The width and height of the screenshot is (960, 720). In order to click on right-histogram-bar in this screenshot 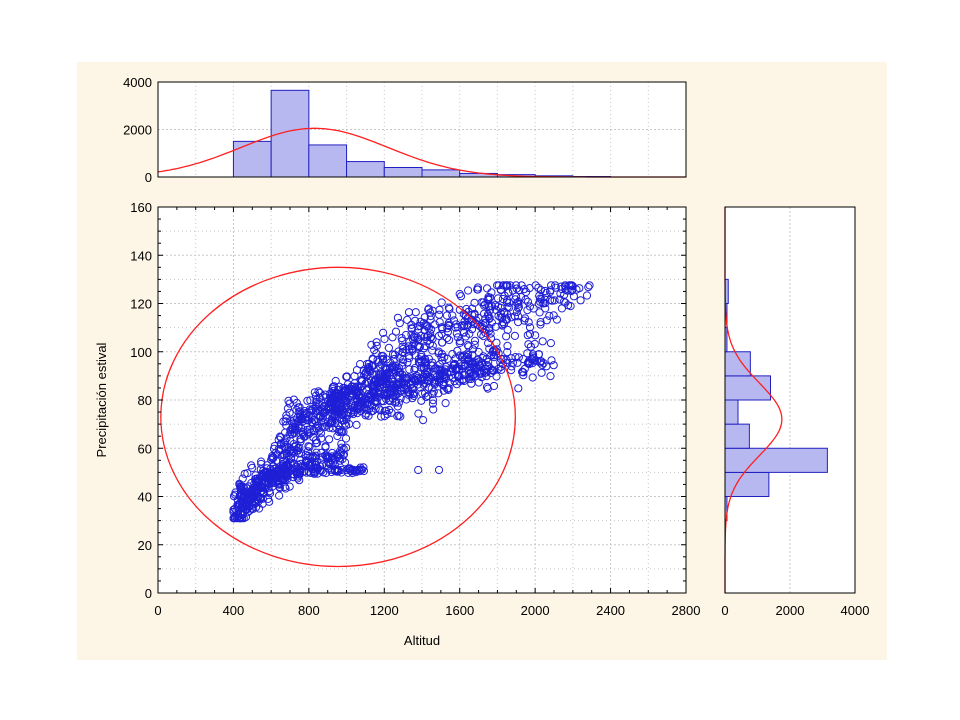, I will do `click(731, 412)`.